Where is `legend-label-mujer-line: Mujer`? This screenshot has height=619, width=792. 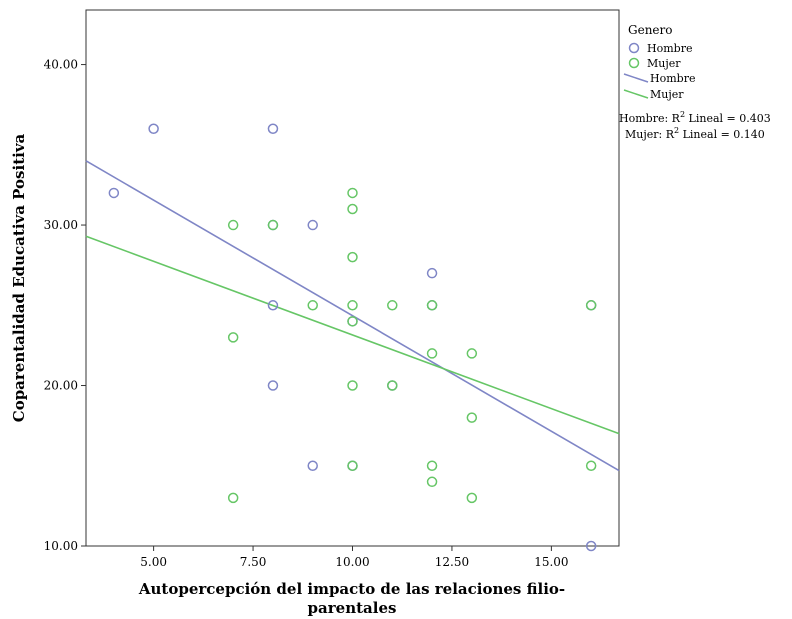 legend-label-mujer-line: Mujer is located at coordinates (667, 94).